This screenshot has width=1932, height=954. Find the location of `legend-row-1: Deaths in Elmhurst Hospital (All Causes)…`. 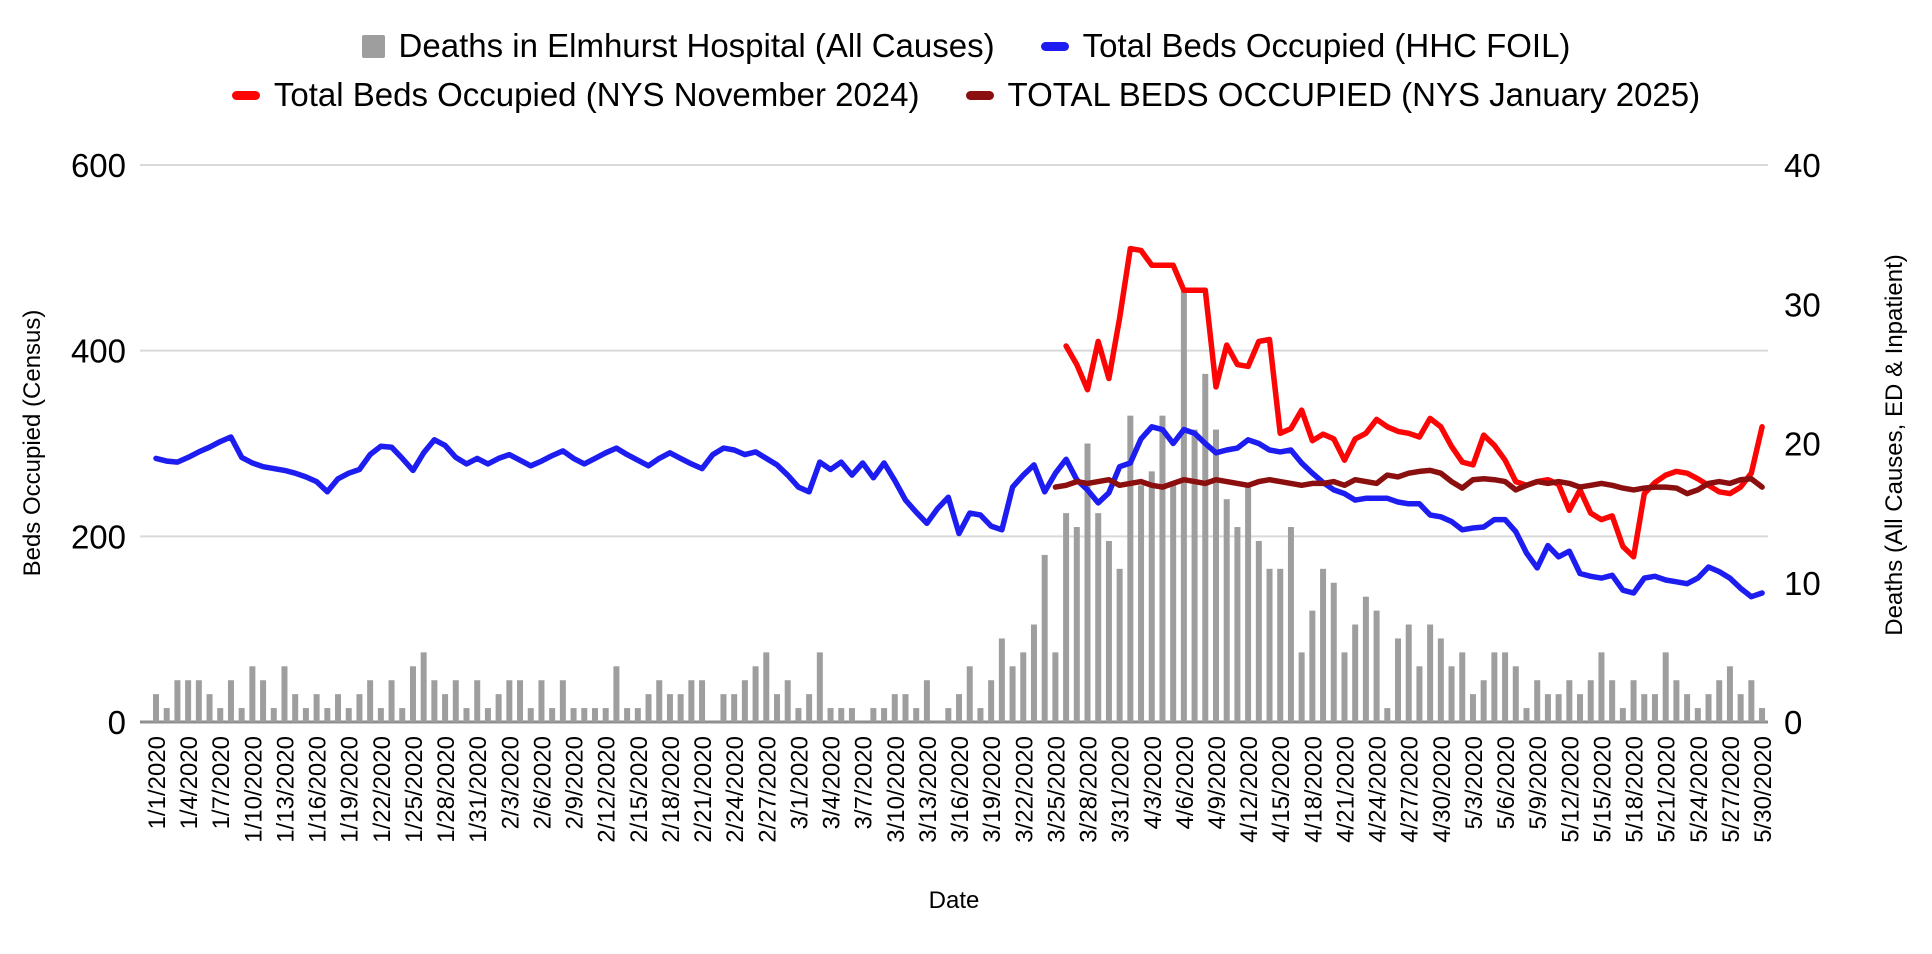

legend-row-1: Deaths in Elmhurst Hospital (All Causes)… is located at coordinates (966, 46).